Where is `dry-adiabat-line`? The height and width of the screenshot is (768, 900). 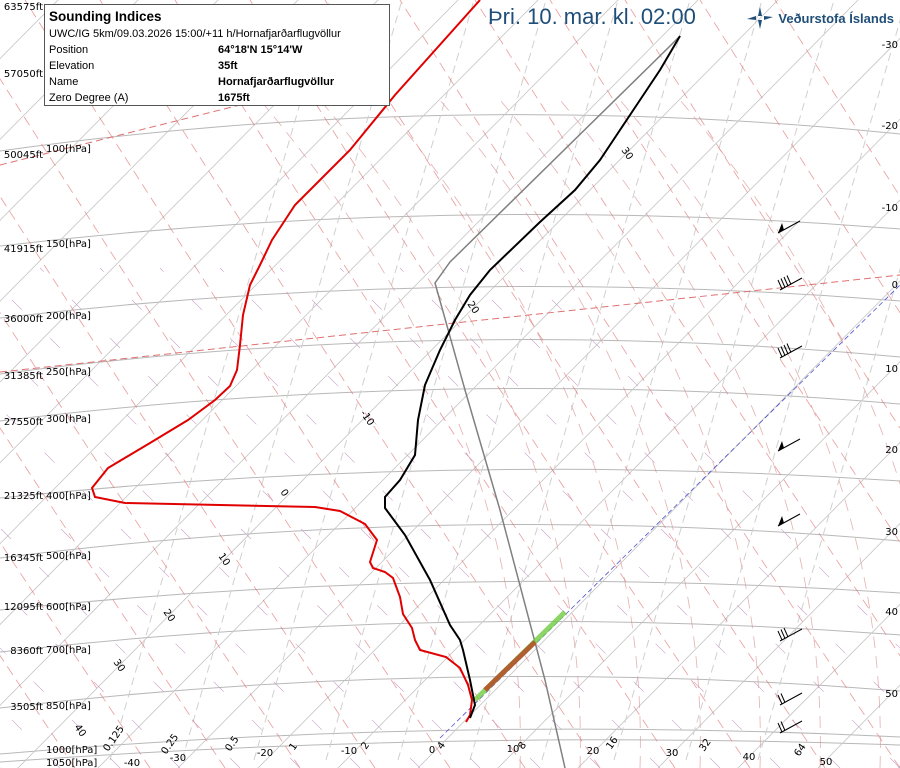 dry-adiabat-line is located at coordinates (799, 157).